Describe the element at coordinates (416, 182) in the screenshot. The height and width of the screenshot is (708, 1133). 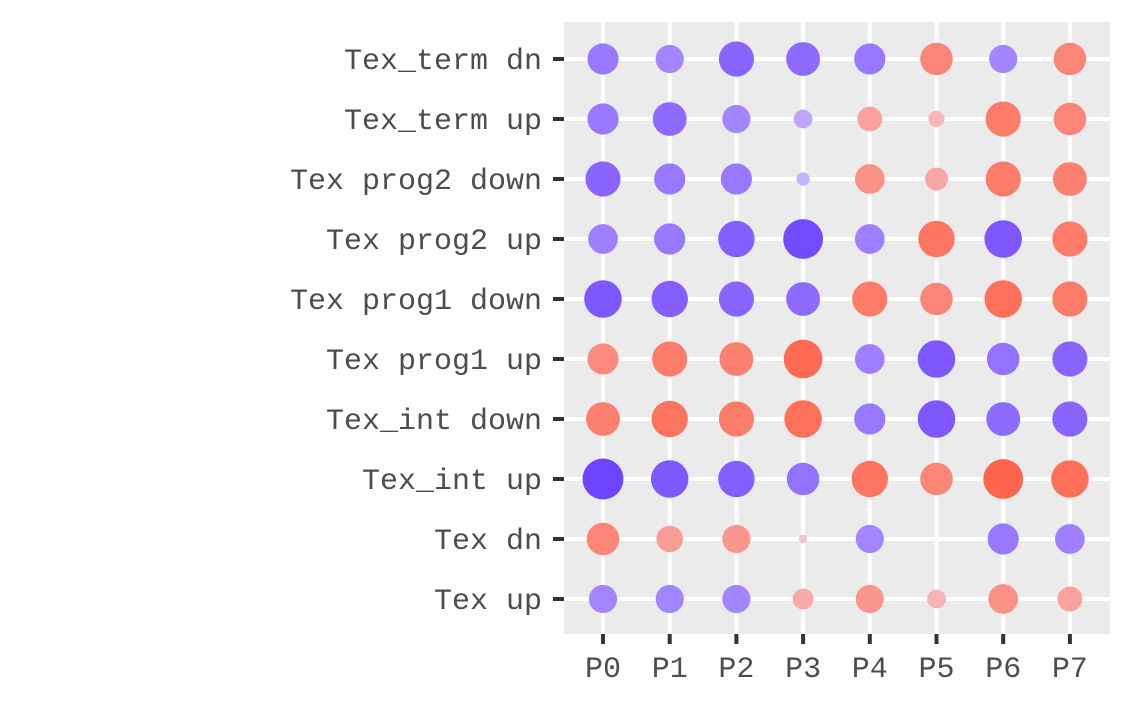
I see `y-tick-label: Tex prog2 down` at that location.